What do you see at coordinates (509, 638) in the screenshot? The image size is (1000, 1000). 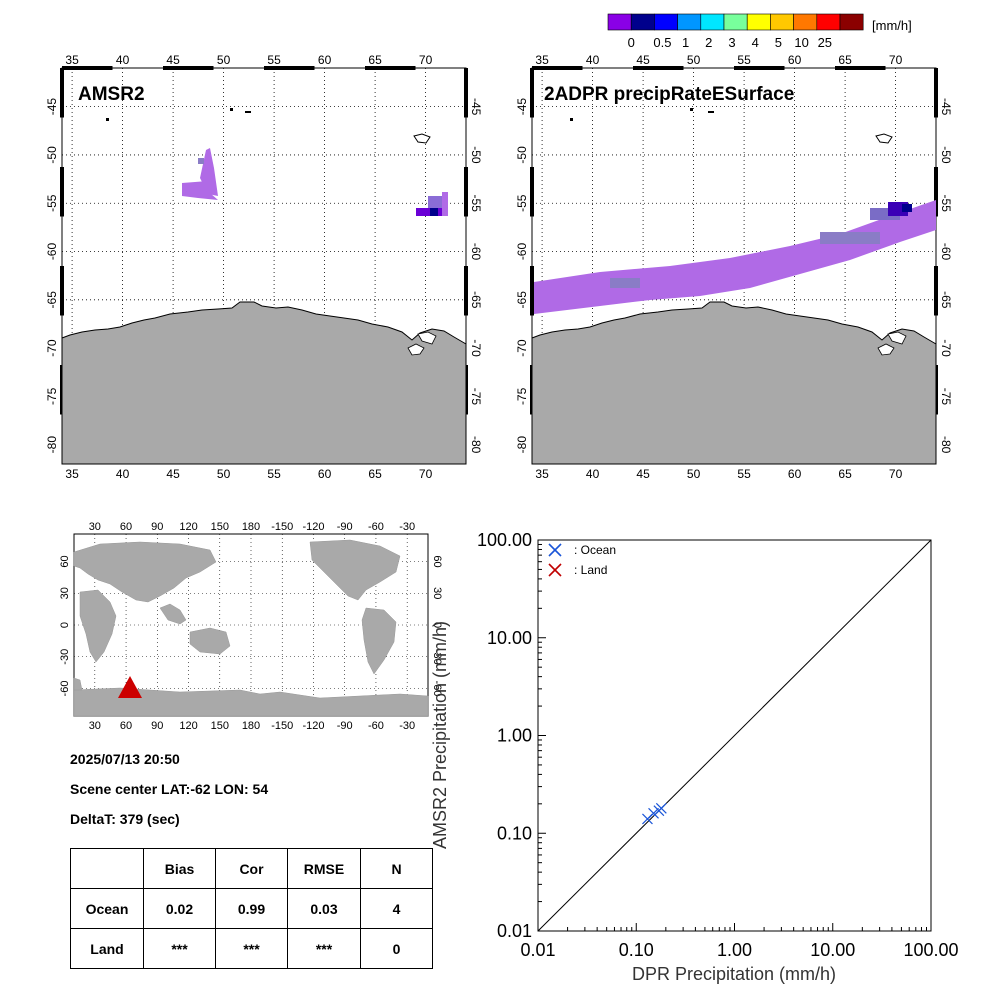 I see `y-tick-label: 10.00` at bounding box center [509, 638].